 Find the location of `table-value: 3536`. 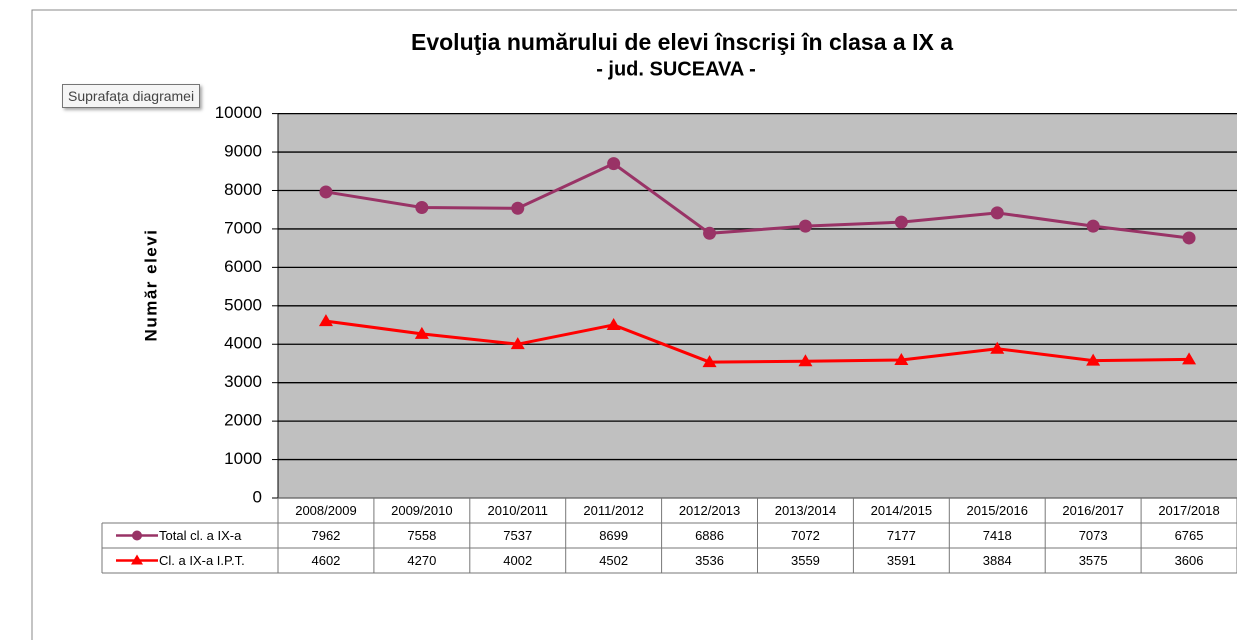

table-value: 3536 is located at coordinates (709, 560).